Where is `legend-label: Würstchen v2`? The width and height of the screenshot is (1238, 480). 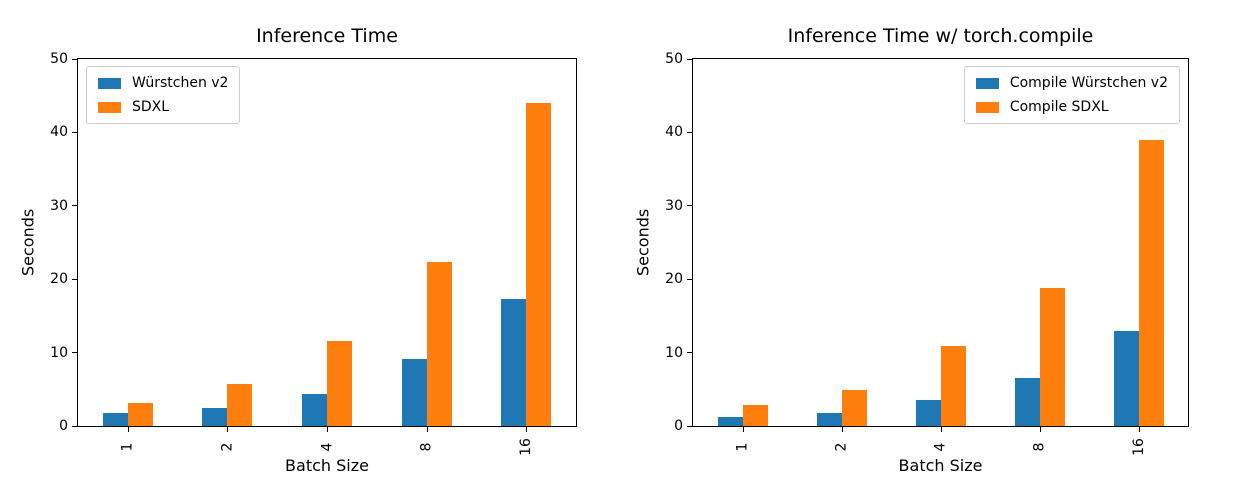
legend-label: Würstchen v2 is located at coordinates (180, 83).